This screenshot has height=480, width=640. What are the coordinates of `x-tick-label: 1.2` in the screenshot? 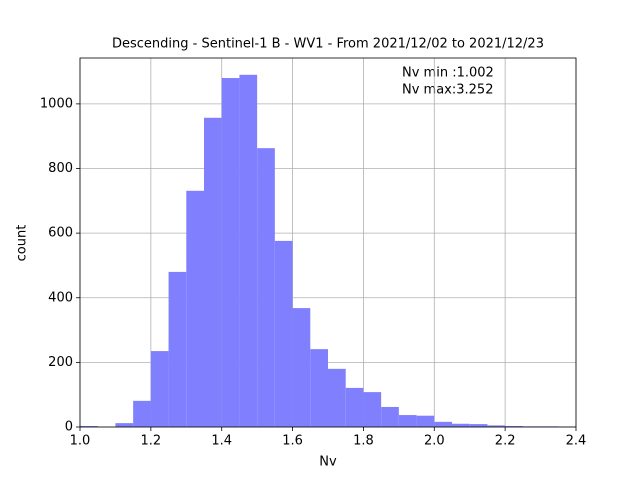 It's located at (151, 441).